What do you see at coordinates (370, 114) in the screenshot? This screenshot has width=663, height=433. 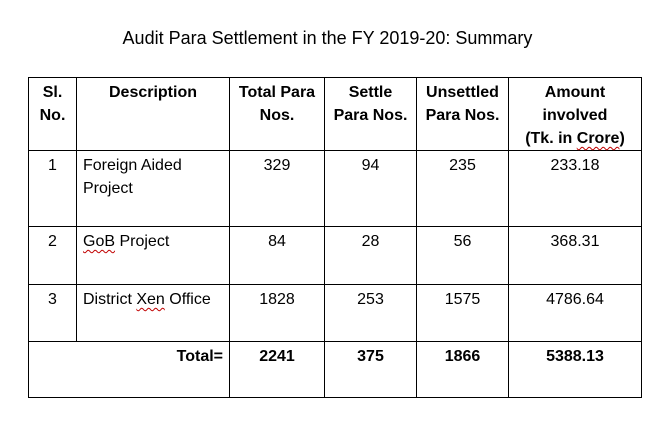 I see `header-settle-para: Settle Para Nos.` at bounding box center [370, 114].